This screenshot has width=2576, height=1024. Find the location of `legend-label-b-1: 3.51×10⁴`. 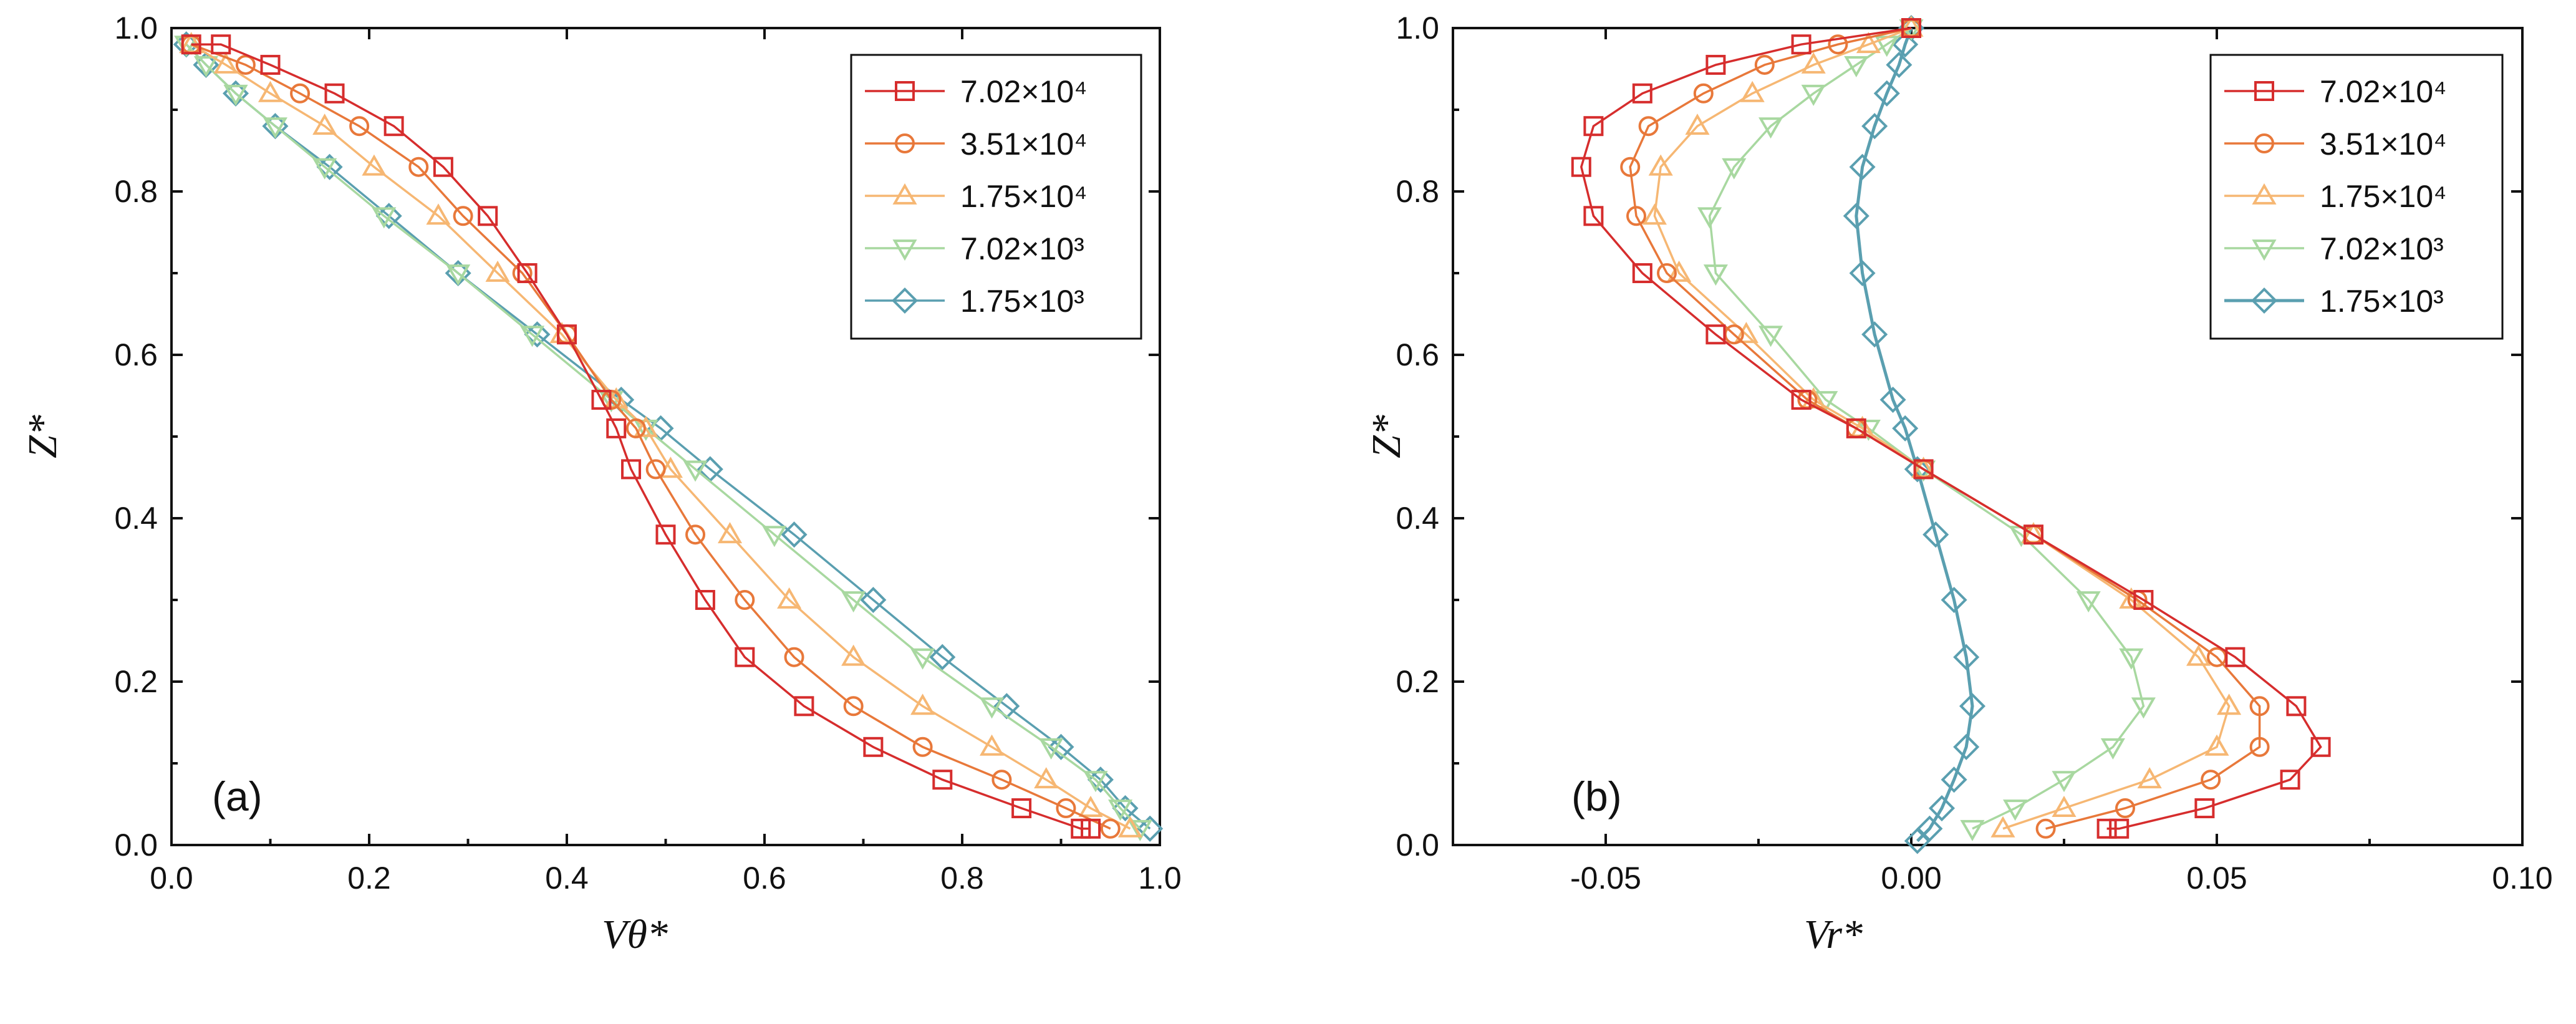

legend-label-b-1: 3.51×10⁴ is located at coordinates (2383, 144).